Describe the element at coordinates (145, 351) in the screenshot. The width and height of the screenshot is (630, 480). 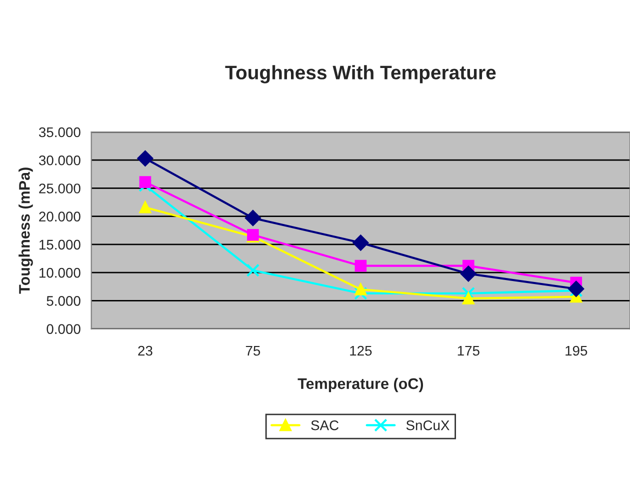
I see `x-tick-label: 23` at that location.